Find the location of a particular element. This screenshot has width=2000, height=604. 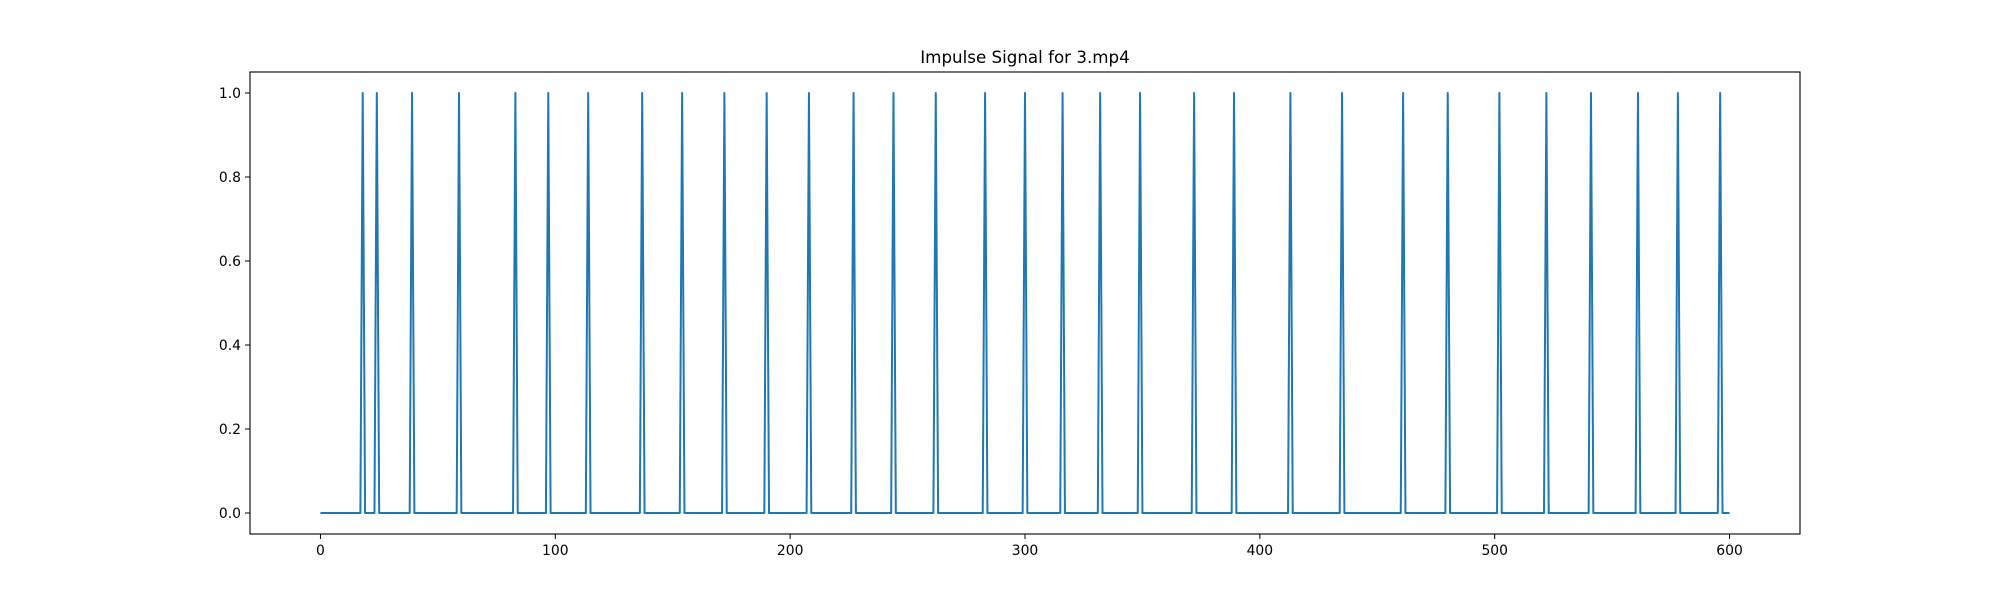

x-tick-label: 200 is located at coordinates (790, 551).